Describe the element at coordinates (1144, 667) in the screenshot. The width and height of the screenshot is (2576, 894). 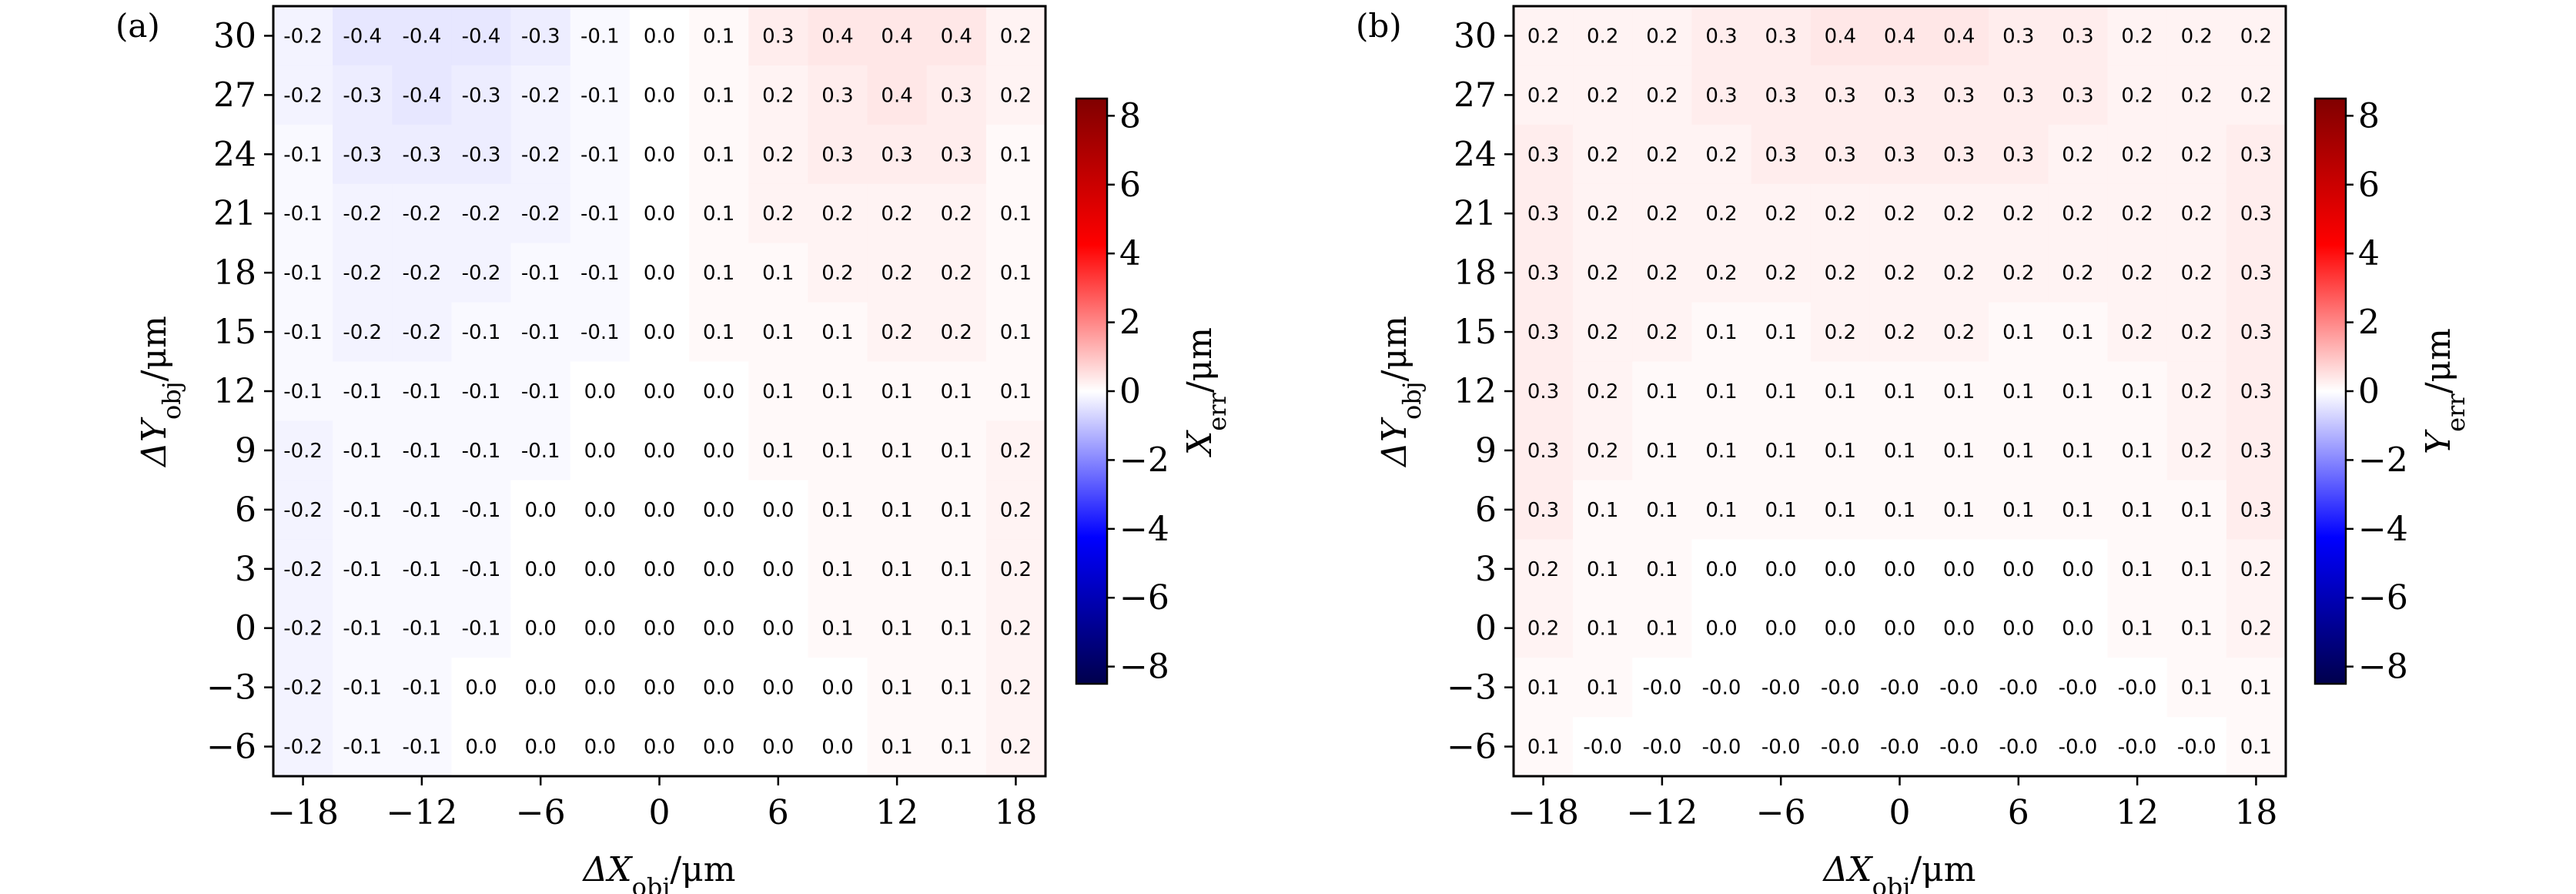
I see `colorbar-tick-label: −8` at that location.